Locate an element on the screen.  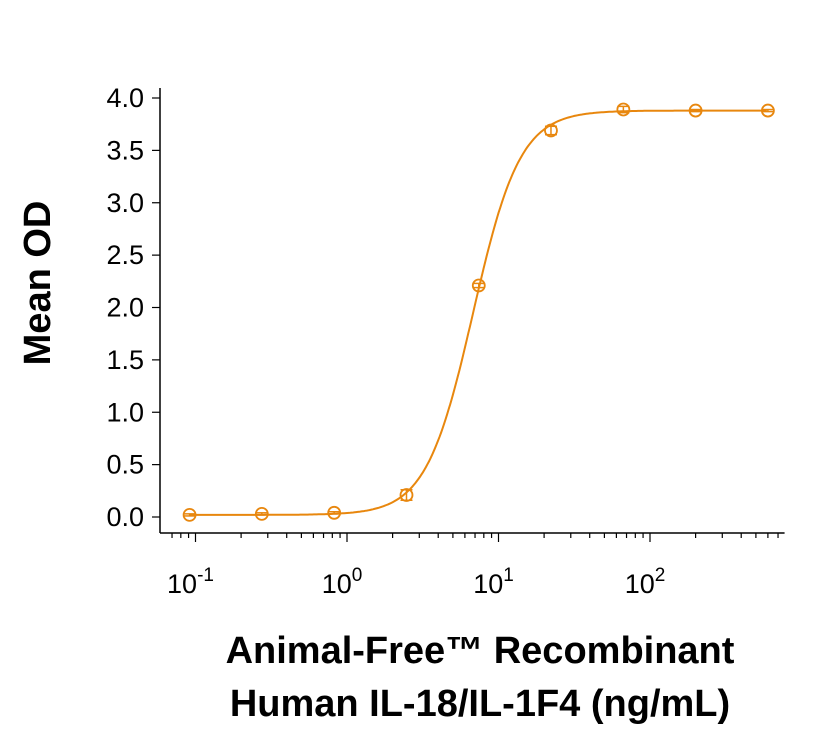
x-axis-title-line-2: Human IL-18/IL-1F4 (ng/mL) is located at coordinates (480, 704).